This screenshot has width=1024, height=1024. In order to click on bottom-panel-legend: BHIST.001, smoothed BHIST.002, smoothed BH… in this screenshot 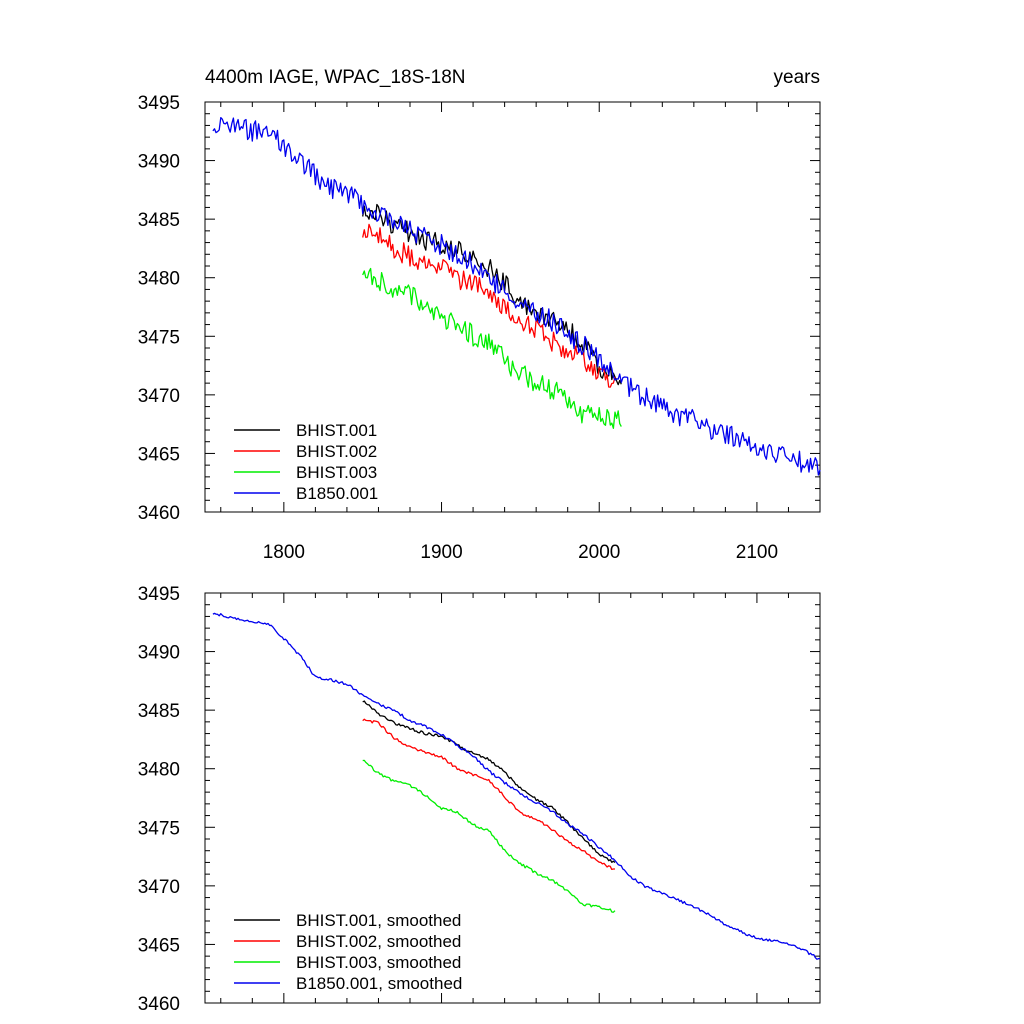, I will do `click(348, 952)`.